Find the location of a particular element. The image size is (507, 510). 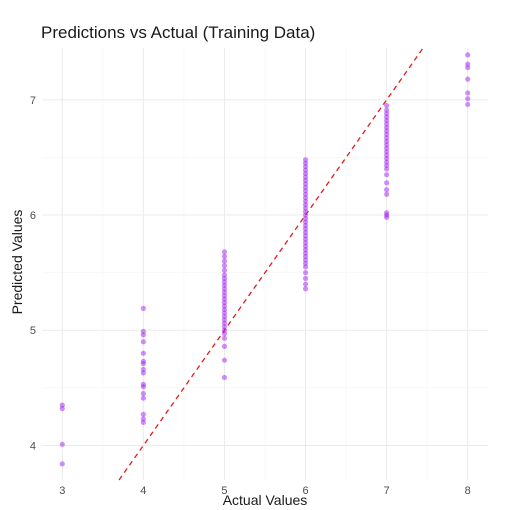

y-tick-label: 4 is located at coordinates (33, 446).